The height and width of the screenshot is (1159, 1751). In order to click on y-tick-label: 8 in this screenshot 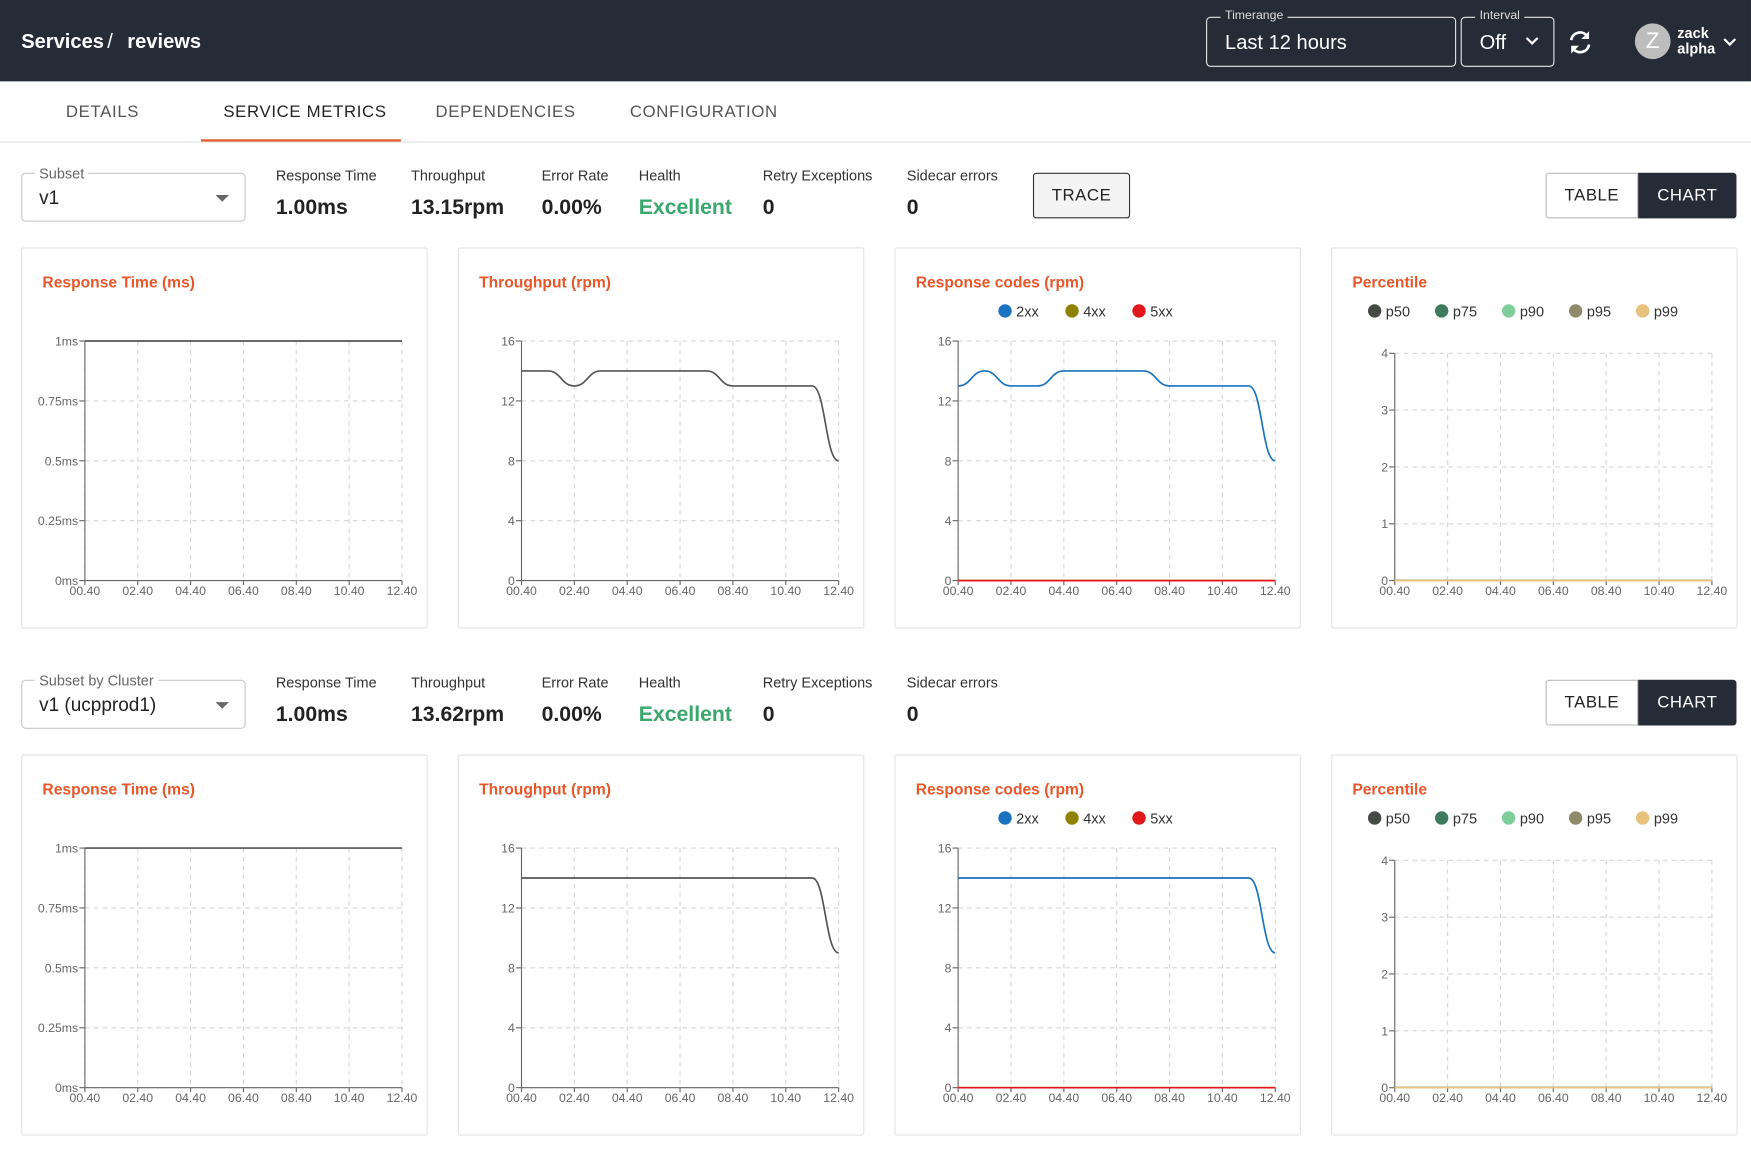, I will do `click(511, 461)`.